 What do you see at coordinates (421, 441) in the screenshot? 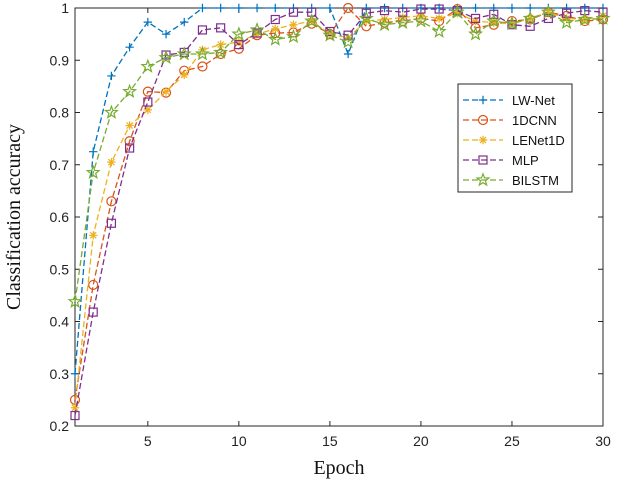
I see `x-tick-label: 20` at bounding box center [421, 441].